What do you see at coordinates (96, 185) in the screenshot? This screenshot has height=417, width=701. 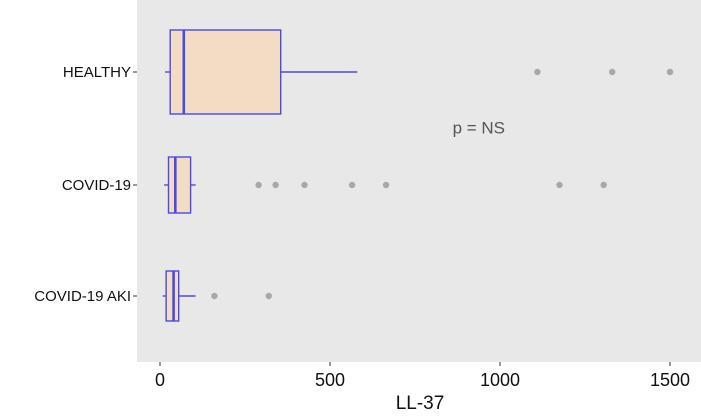 I see `y-tick-label-covid-19: COVID-19` at bounding box center [96, 185].